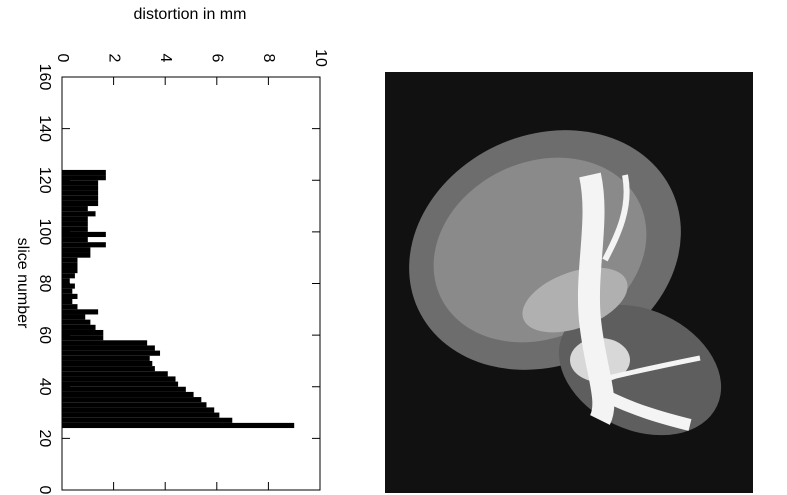 Image resolution: width=787 pixels, height=495 pixels. I want to click on y-tick-label: 40, so click(44, 387).